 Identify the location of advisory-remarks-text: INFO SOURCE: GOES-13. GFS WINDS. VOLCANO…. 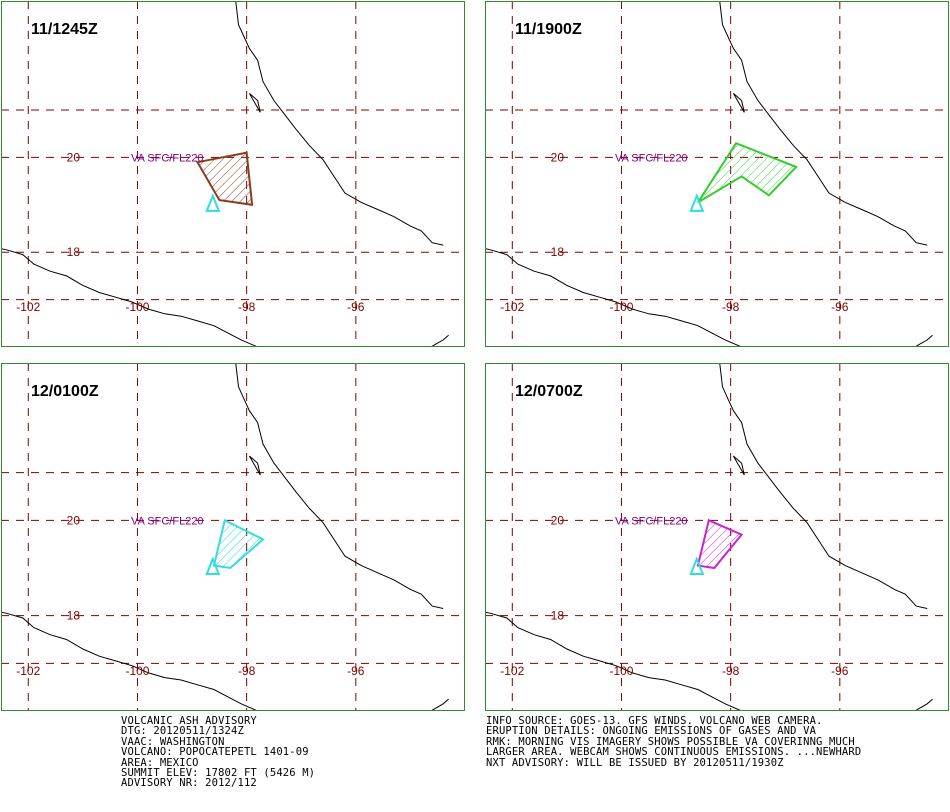
(674, 742).